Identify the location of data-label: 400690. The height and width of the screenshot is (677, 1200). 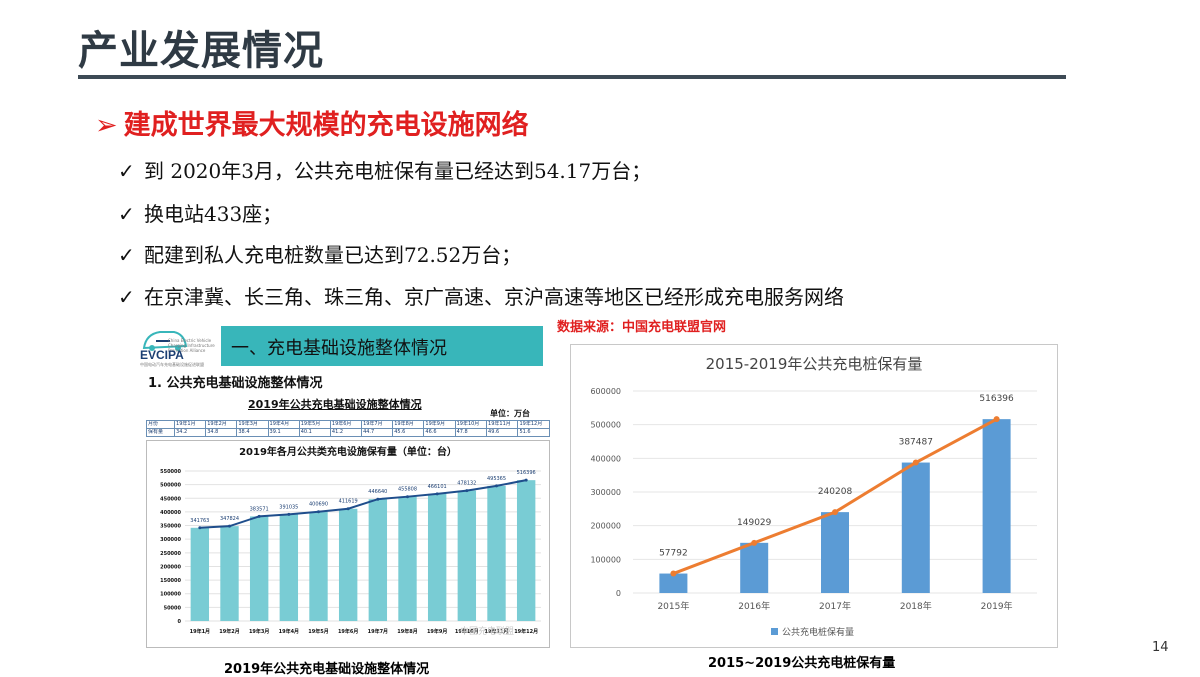
(318, 505).